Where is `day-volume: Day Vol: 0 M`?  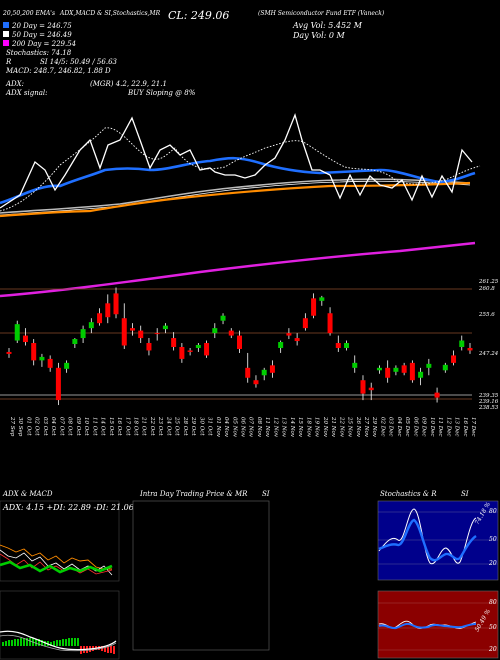
day-volume: Day Vol: 0 M is located at coordinates (319, 35).